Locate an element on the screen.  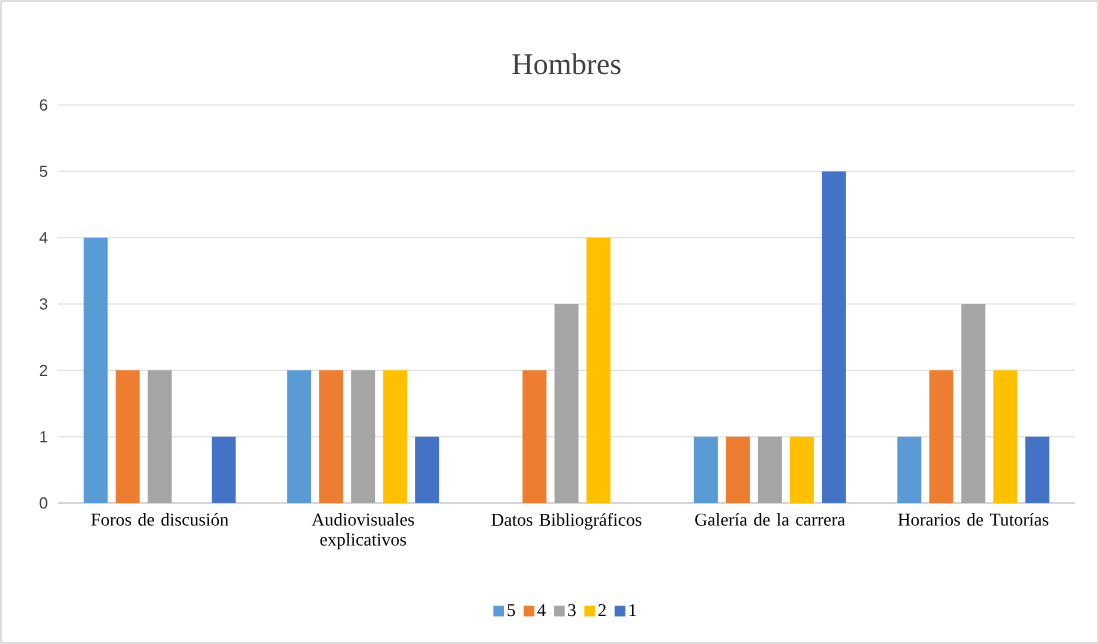
legend-label: 2 is located at coordinates (602, 610).